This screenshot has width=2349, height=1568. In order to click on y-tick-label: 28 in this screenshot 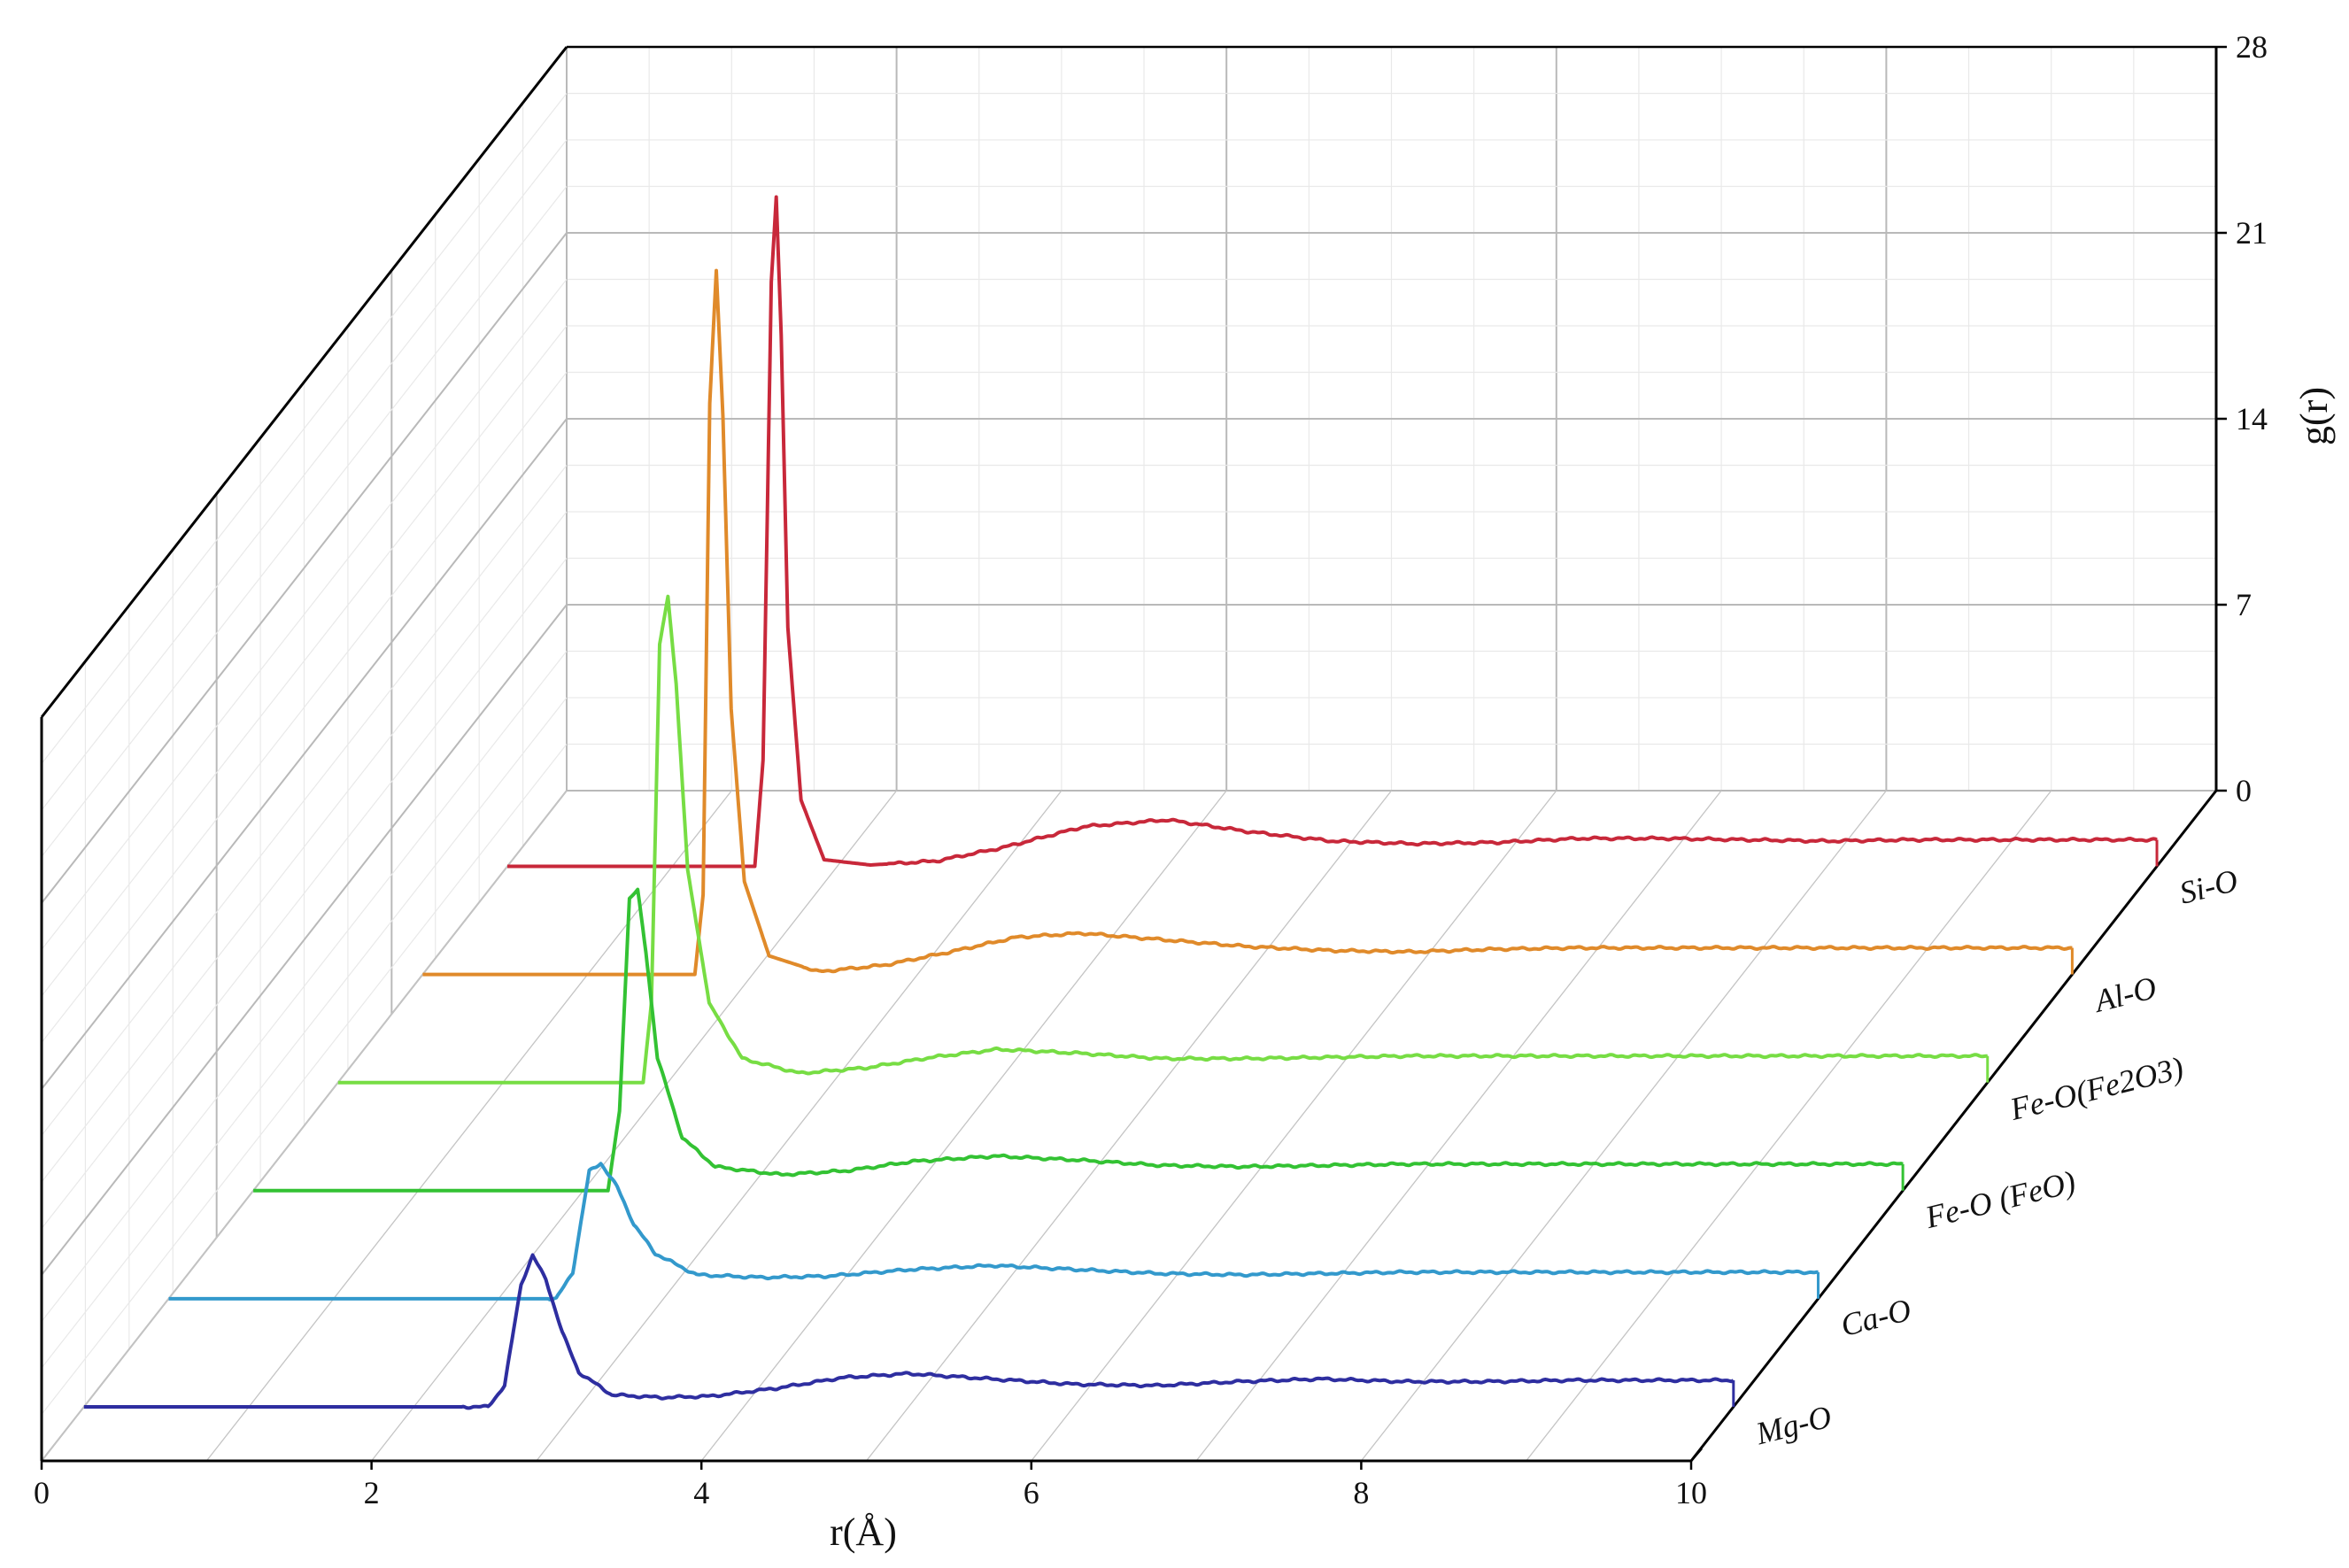, I will do `click(2252, 47)`.